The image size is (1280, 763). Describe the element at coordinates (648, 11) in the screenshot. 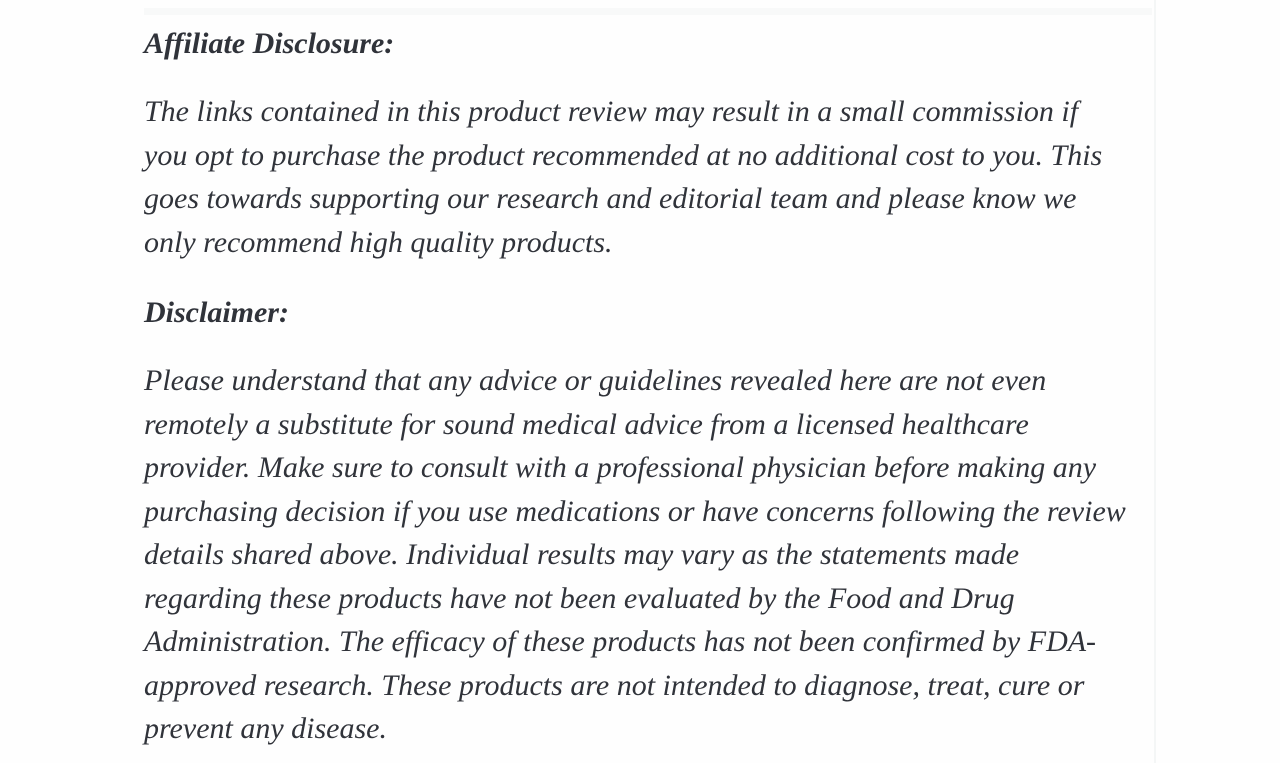

I see `previous-block-bottom-edge` at that location.